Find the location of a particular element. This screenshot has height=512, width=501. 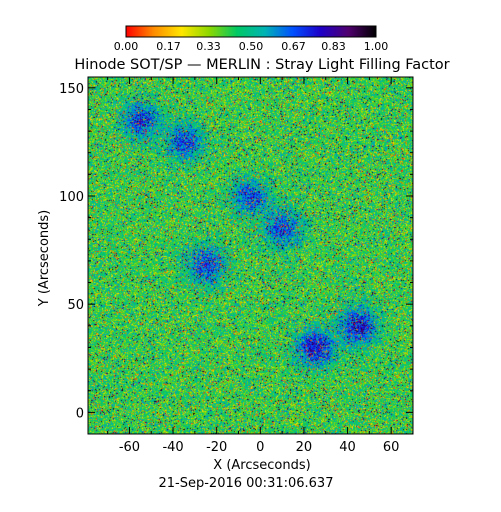

y-tick-label: 50 is located at coordinates (75, 305).